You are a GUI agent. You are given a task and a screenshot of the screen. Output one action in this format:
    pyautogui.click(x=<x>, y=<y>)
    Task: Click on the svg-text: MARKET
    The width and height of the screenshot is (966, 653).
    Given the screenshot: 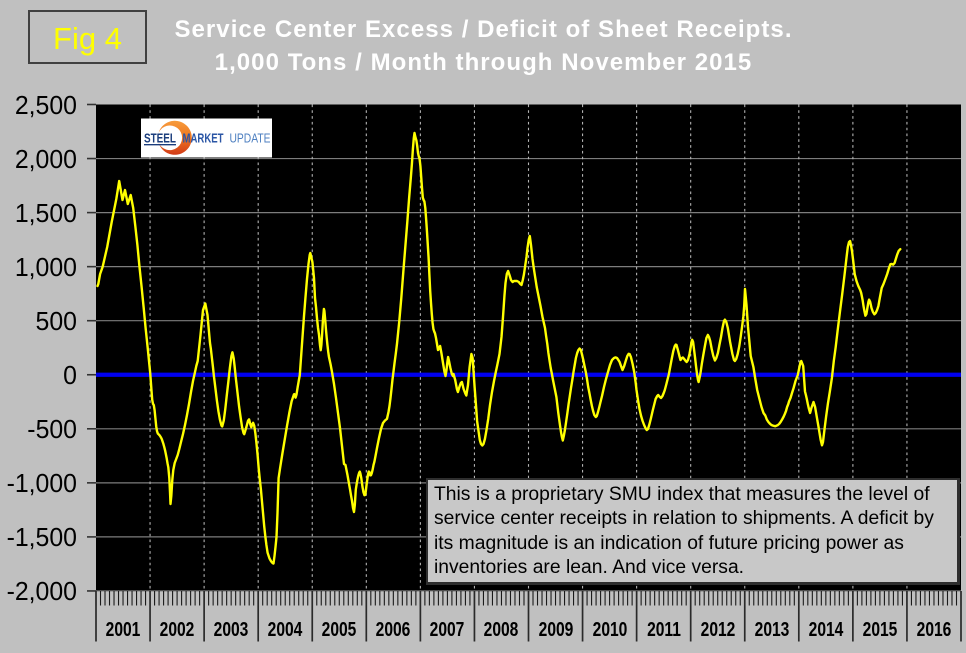 What is the action you would take?
    pyautogui.click(x=203, y=139)
    